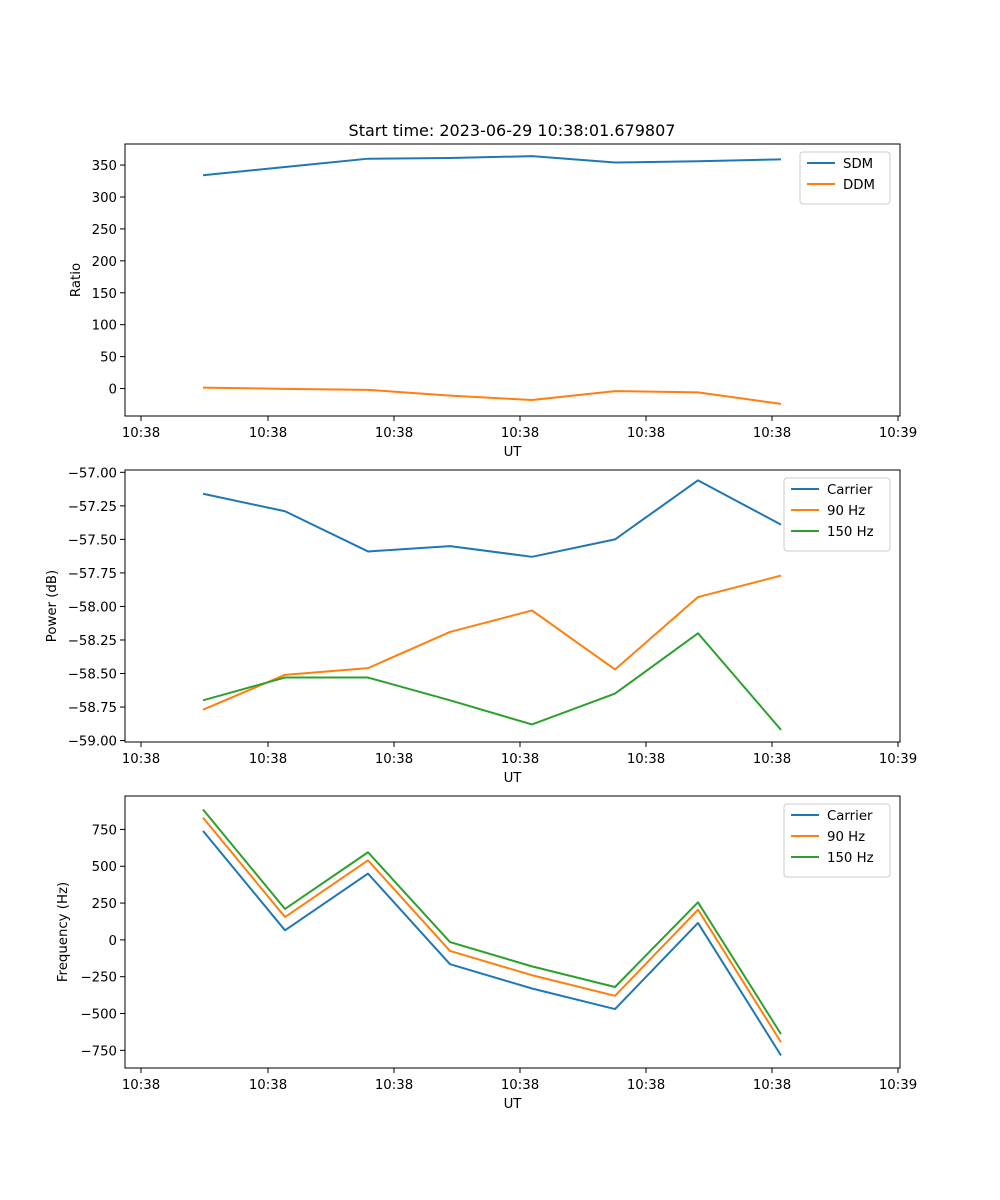  What do you see at coordinates (92, 675) in the screenshot?
I see `y-tick-label: −58.50` at bounding box center [92, 675].